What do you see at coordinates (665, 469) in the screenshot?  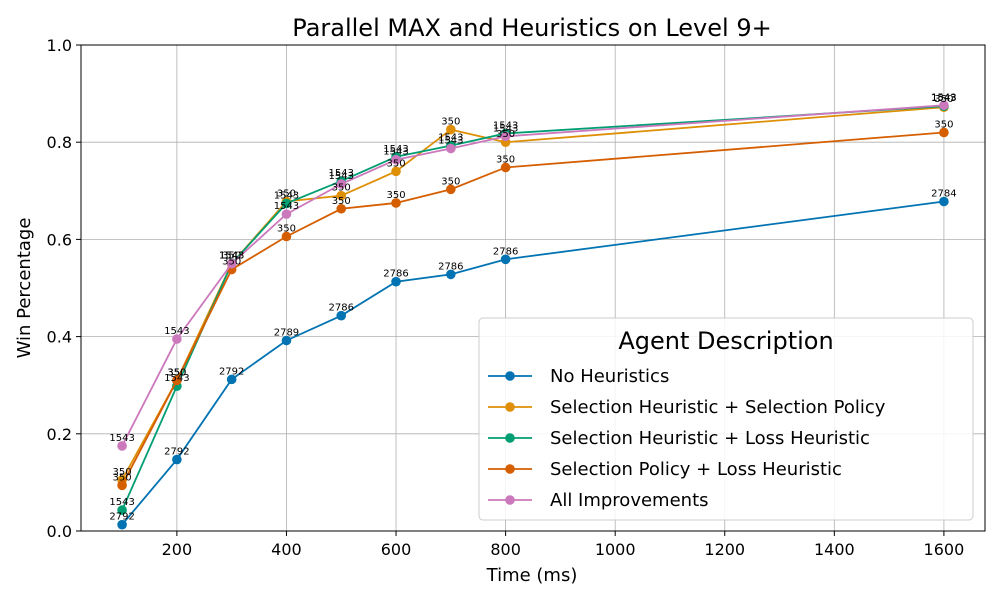 I see `legend-item: Selection Policy + Loss Heuristic` at bounding box center [665, 469].